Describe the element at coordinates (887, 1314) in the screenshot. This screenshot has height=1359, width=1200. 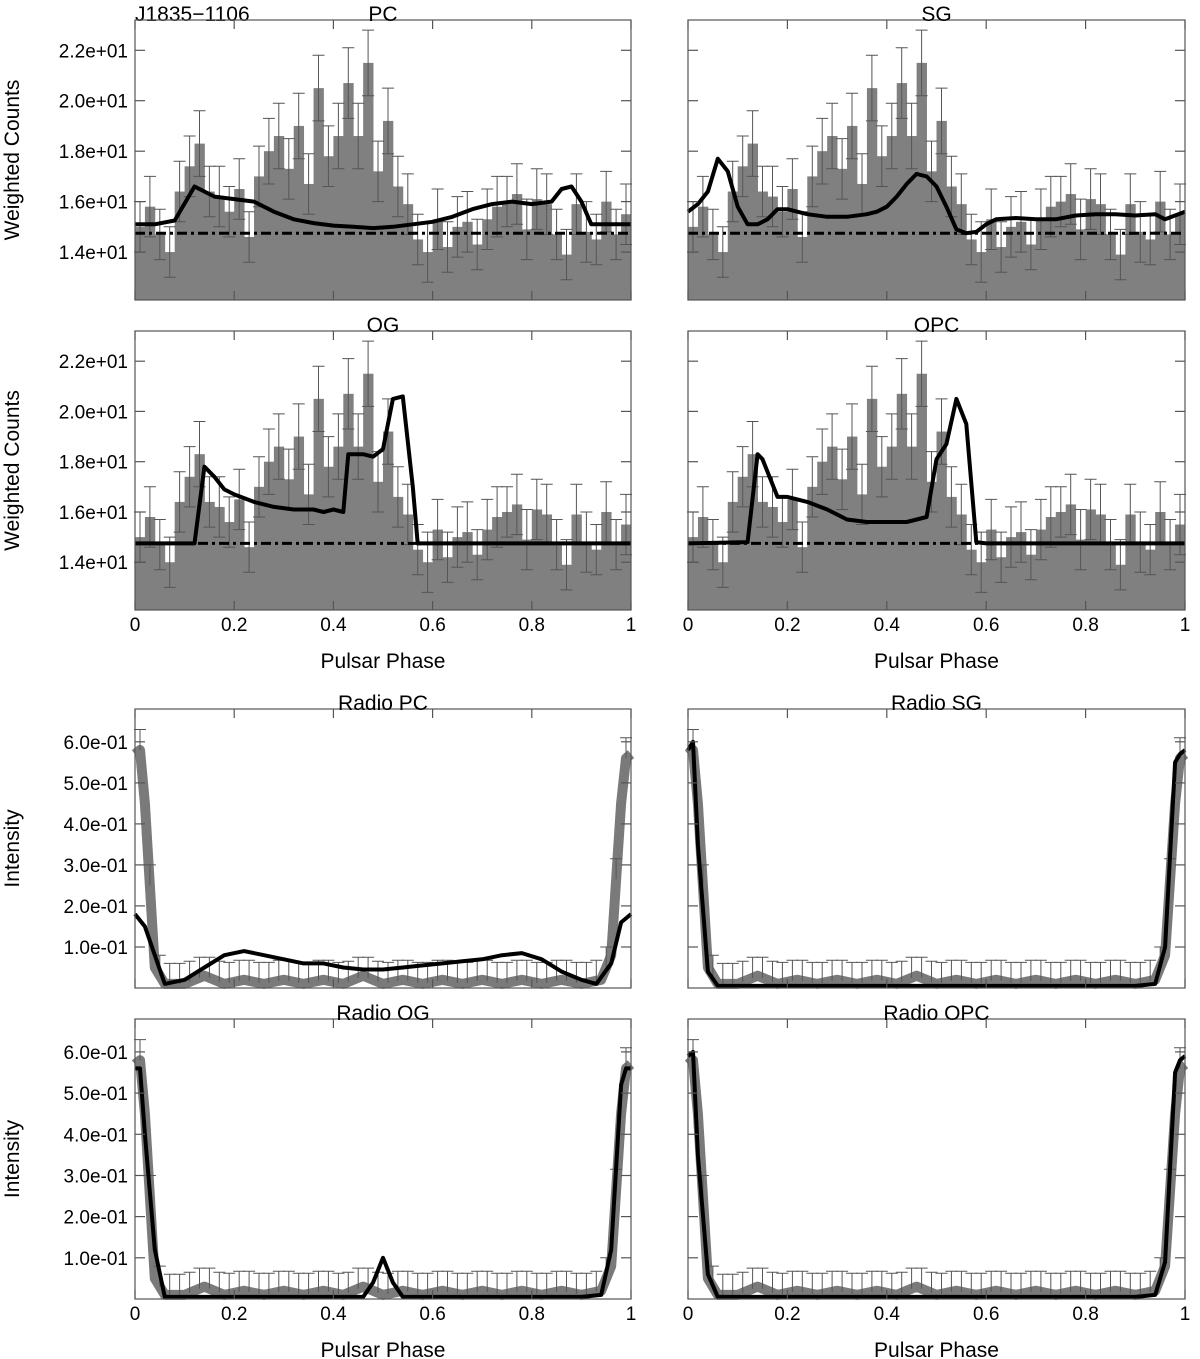
I see `x-tick-label: 0.4` at that location.